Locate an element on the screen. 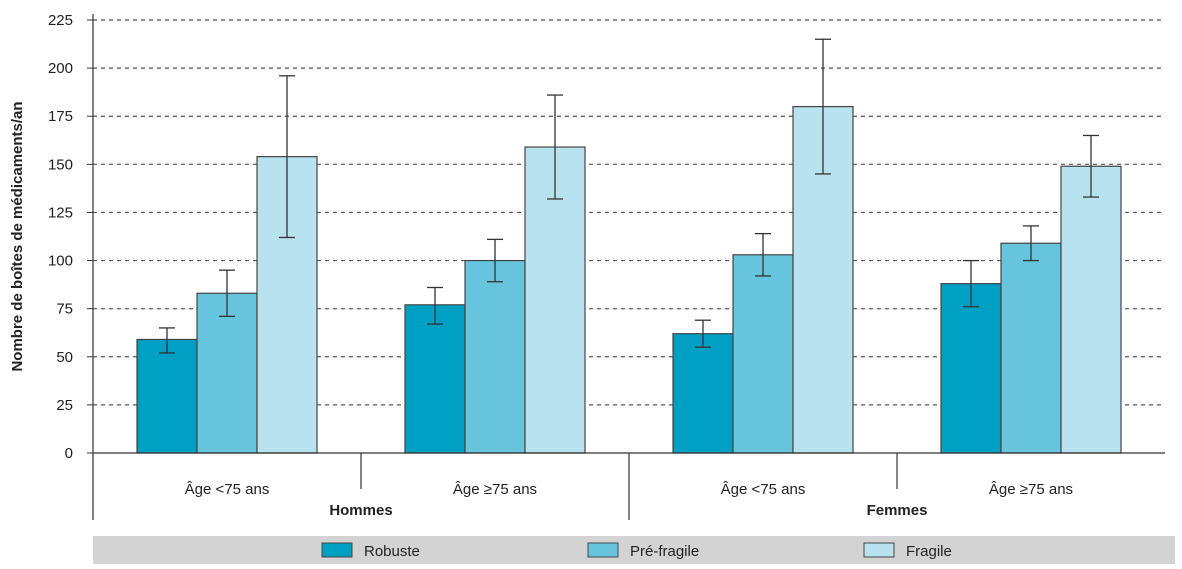  y-tick-label: 200 is located at coordinates (60, 68).